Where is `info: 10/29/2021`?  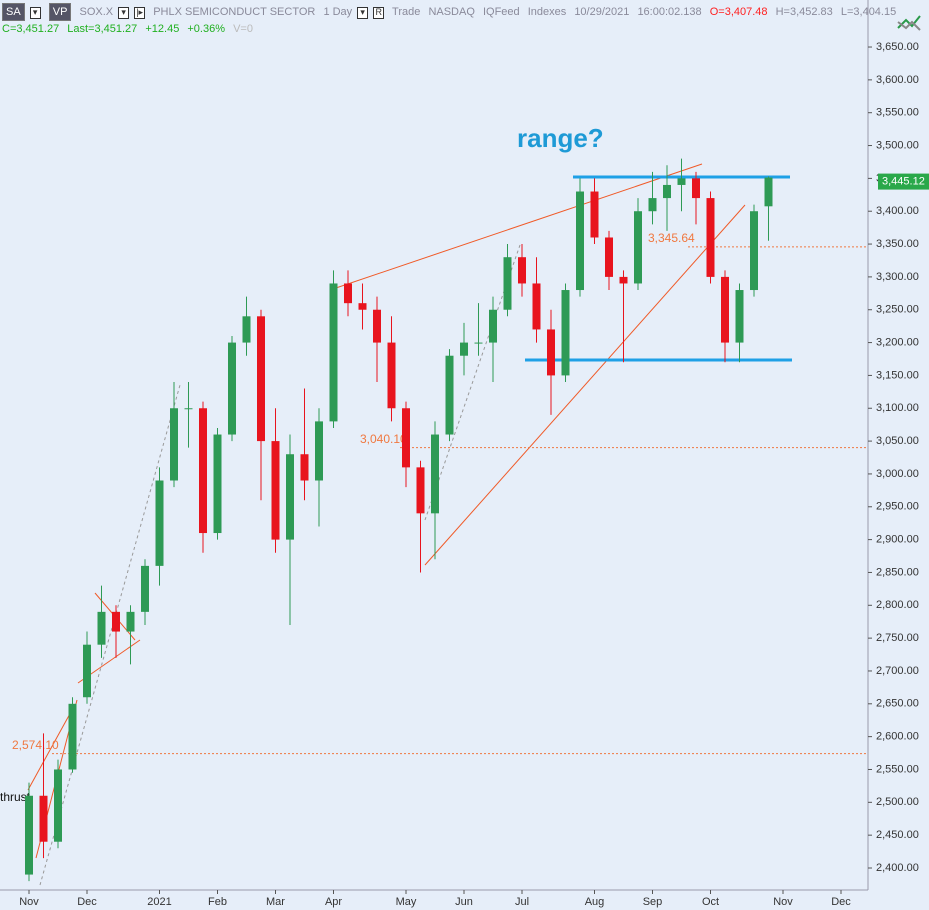
info: 10/29/2021 is located at coordinates (602, 12).